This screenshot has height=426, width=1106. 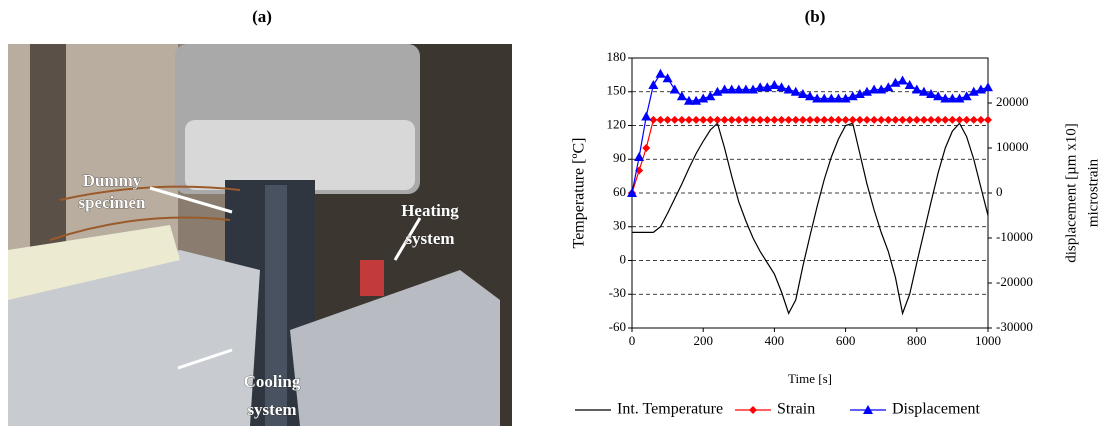 What do you see at coordinates (617, 90) in the screenshot?
I see `y-tick-label: 150` at bounding box center [617, 90].